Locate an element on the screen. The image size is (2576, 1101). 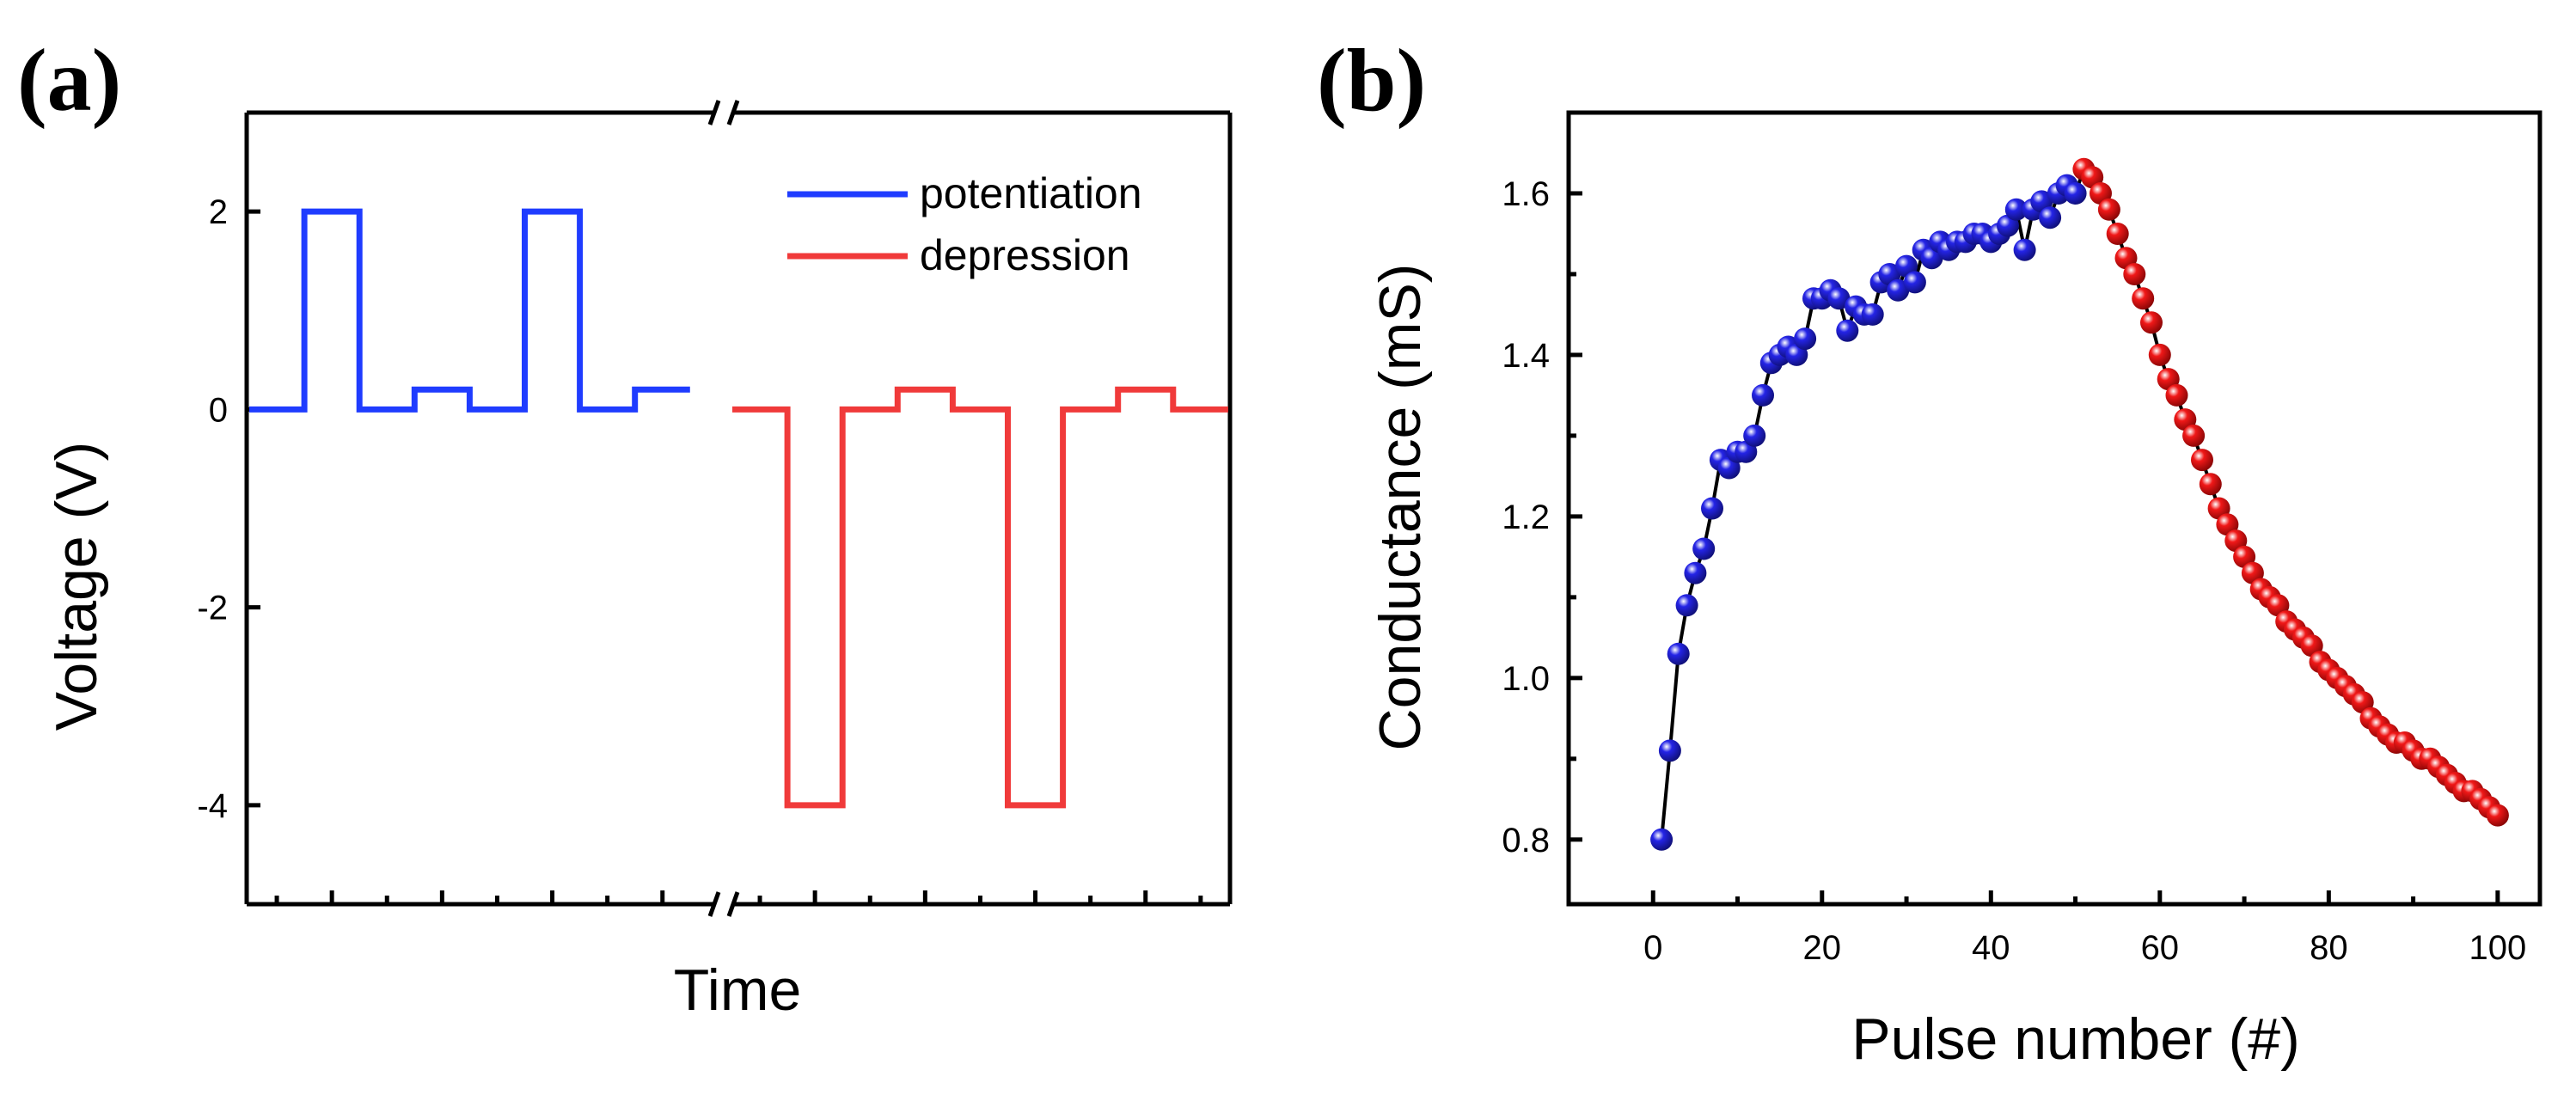
panel-a-legend-label-potentiation: potentiation is located at coordinates (1031, 193).